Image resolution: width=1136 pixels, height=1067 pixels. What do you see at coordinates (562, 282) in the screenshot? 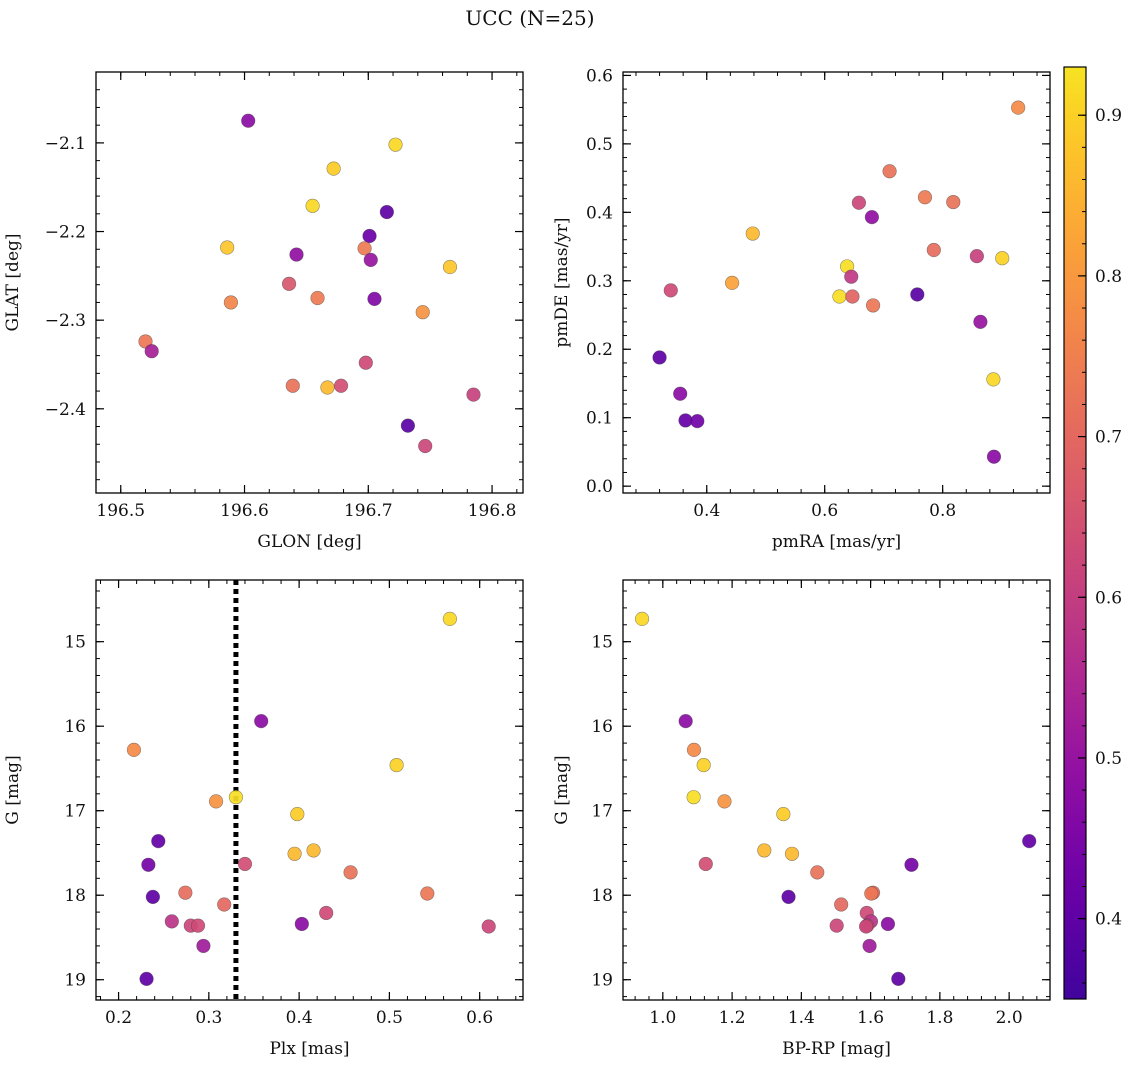
I see `y-axis-label: pmDE [mas/yr]` at bounding box center [562, 282].